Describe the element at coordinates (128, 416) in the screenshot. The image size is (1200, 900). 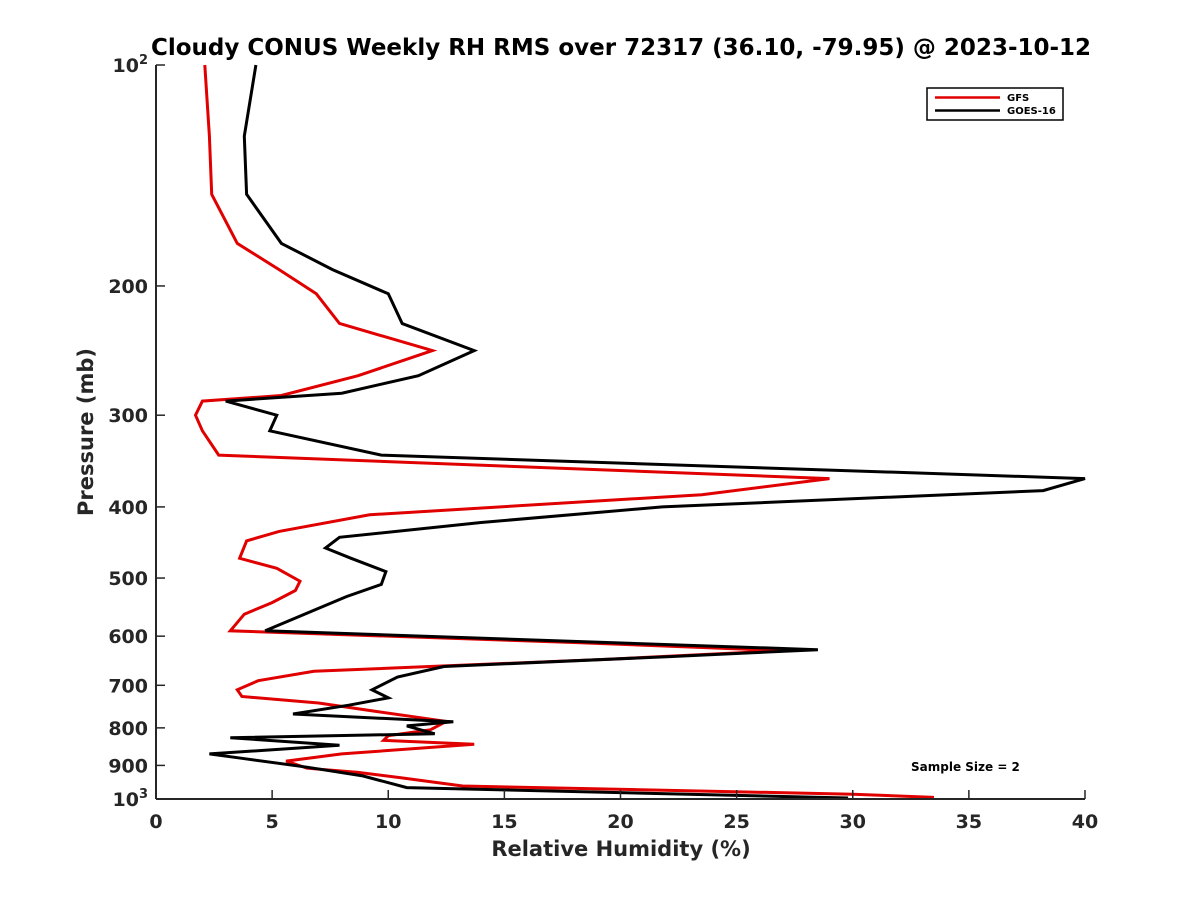
I see `y-tick-label: 300` at that location.